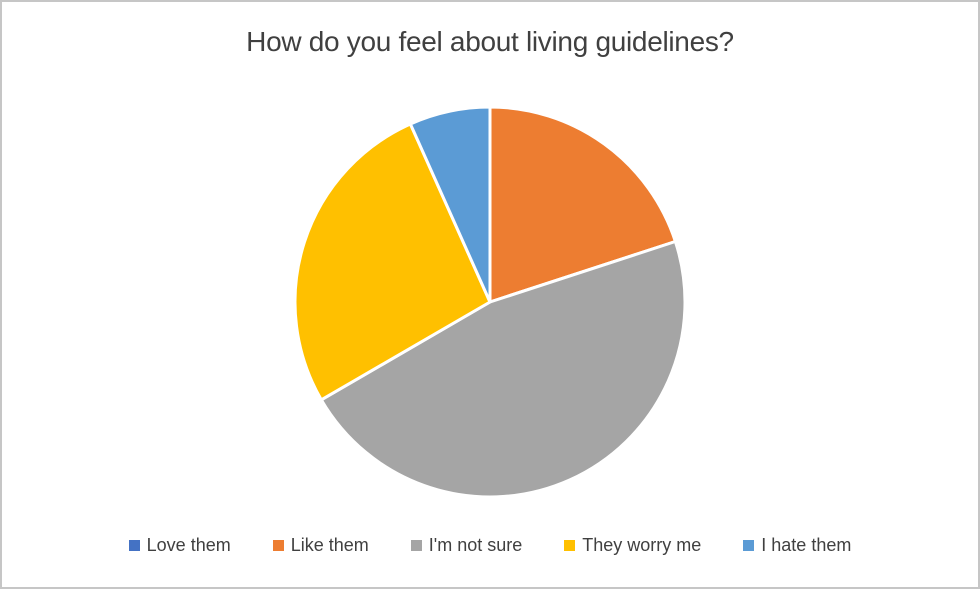 This screenshot has width=980, height=589. Describe the element at coordinates (392, 262) in the screenshot. I see `pie-slice-they-worry-me` at that location.